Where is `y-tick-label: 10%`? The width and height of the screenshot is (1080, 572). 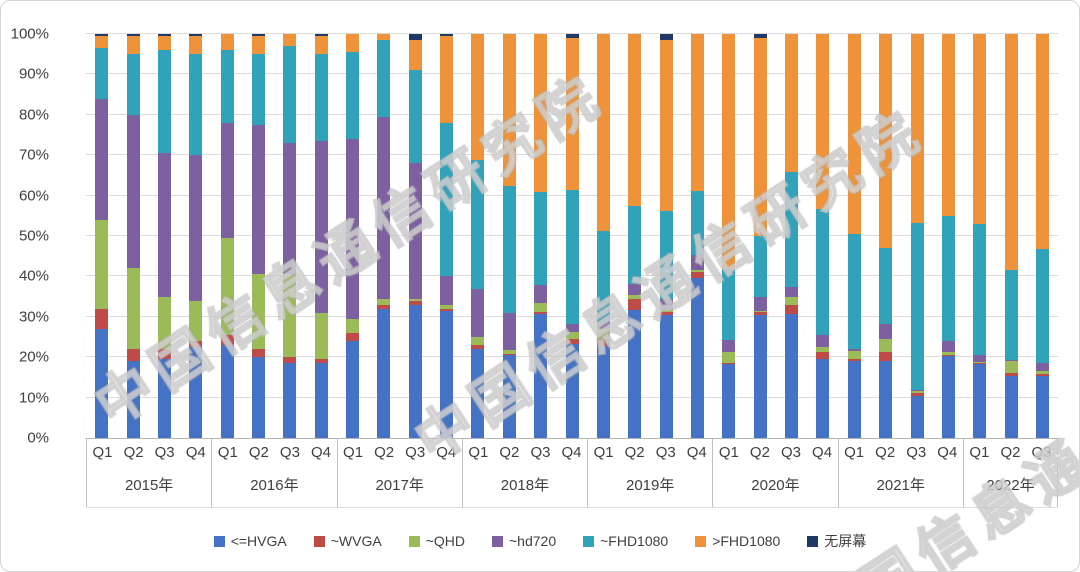 y-tick-label: 10% is located at coordinates (33, 398).